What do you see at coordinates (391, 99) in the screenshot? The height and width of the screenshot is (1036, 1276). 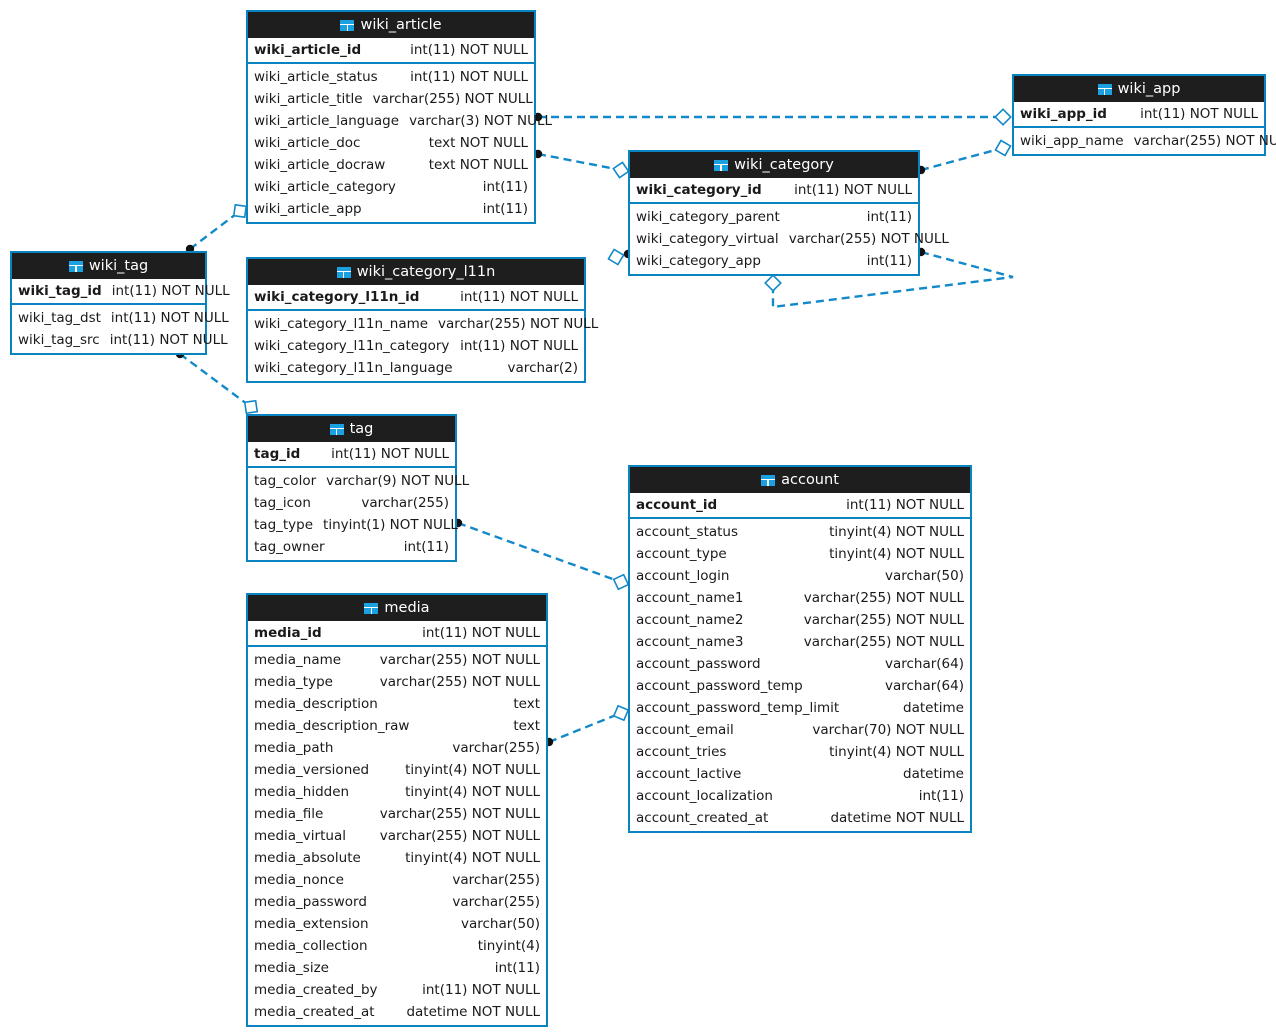 I see `field-row: wiki_article_title varchar(255) NOT NULL` at bounding box center [391, 99].